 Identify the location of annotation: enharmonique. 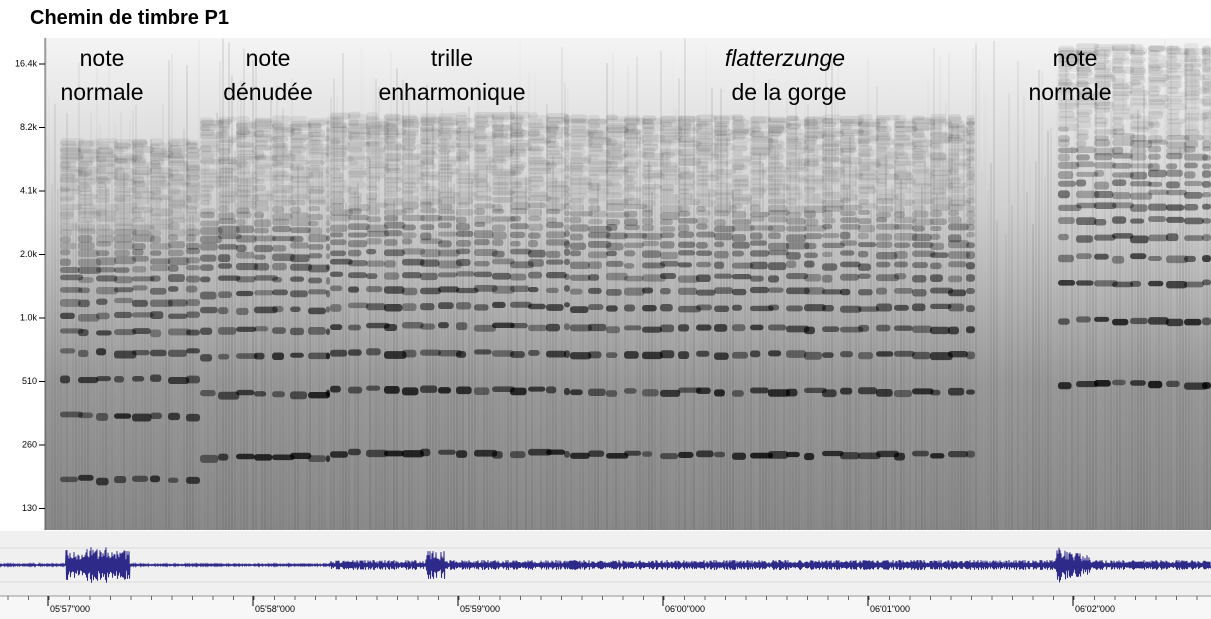
(451, 92).